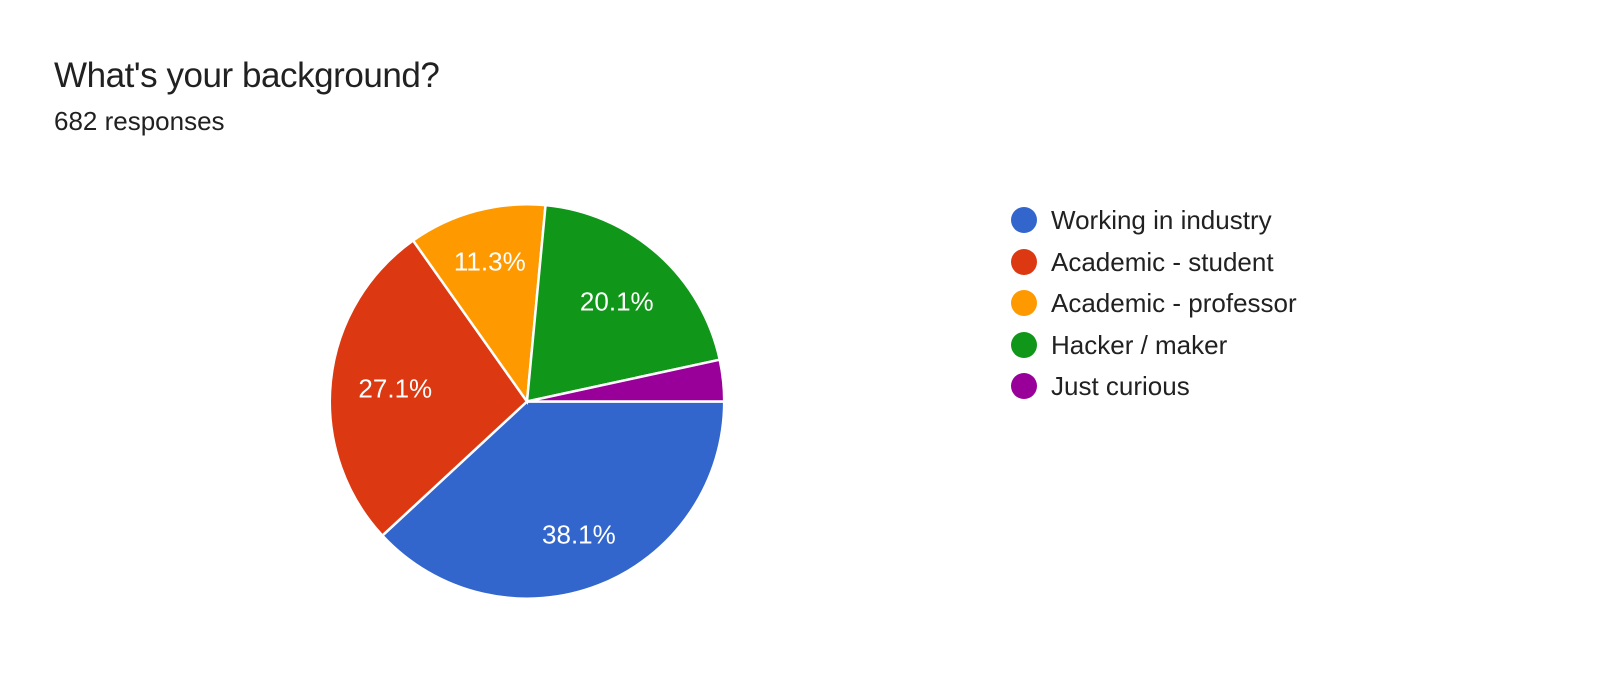 Image resolution: width=1600 pixels, height=673 pixels. I want to click on svg-text: 38.1%, so click(579, 535).